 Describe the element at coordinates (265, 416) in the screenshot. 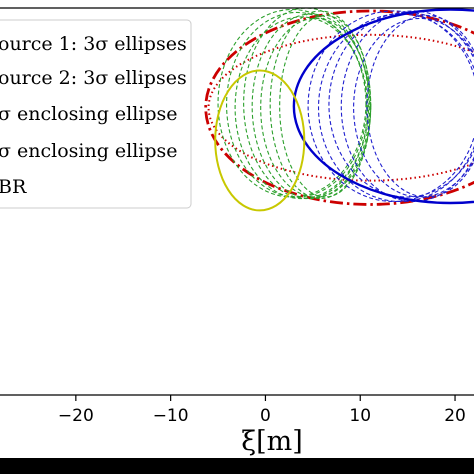

I see `x-tick-label: 0` at that location.